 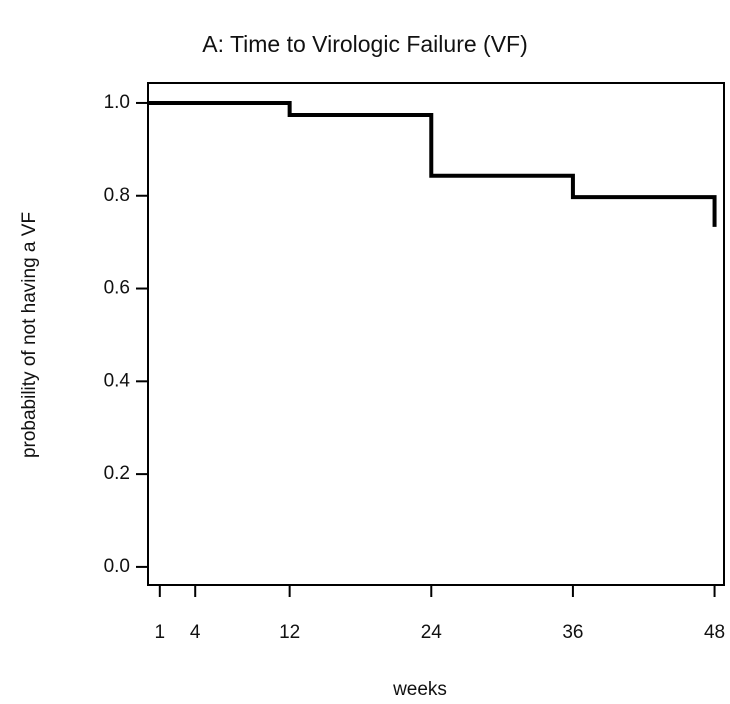 I want to click on y-tick-label: 0.2, so click(x=117, y=473).